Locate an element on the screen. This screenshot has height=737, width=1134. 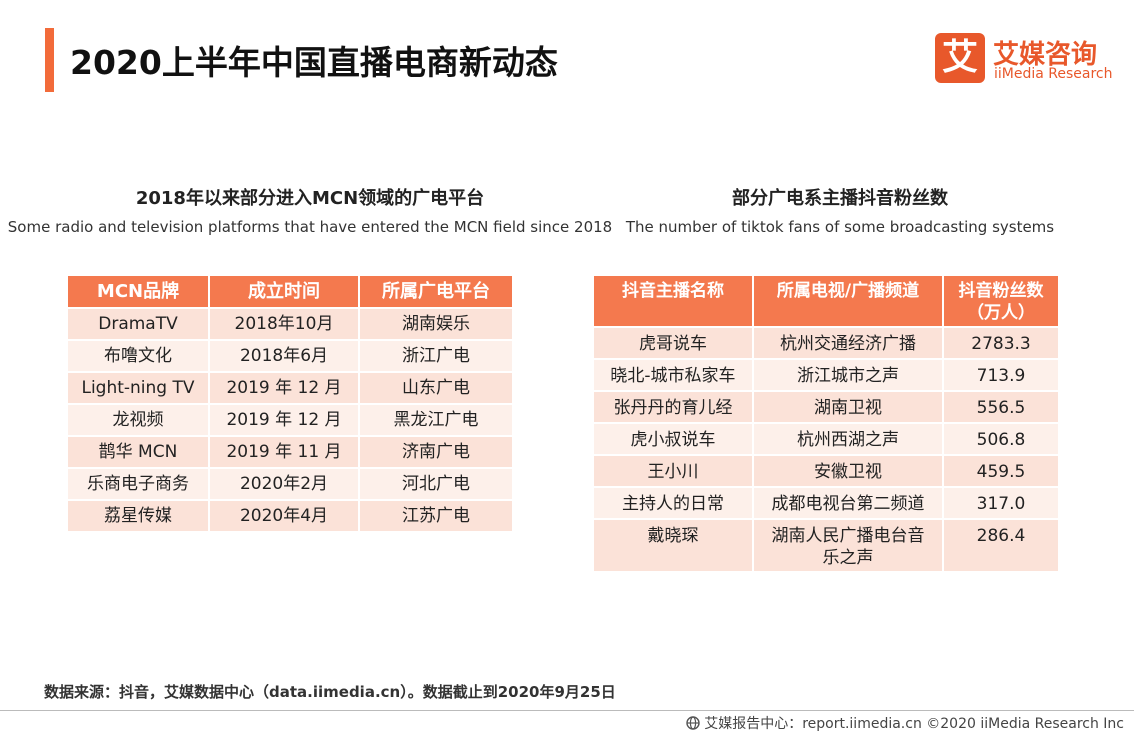
table-cell: 布噜文化 is located at coordinates (138, 356).